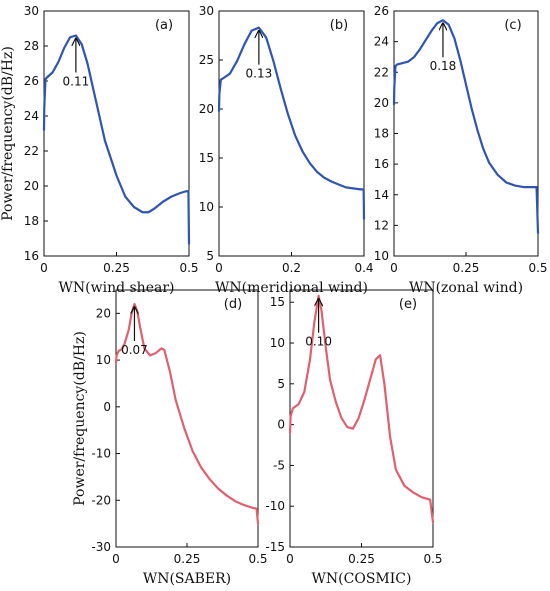  Describe the element at coordinates (318, 342) in the screenshot. I see `peak-label: 0.10` at that location.